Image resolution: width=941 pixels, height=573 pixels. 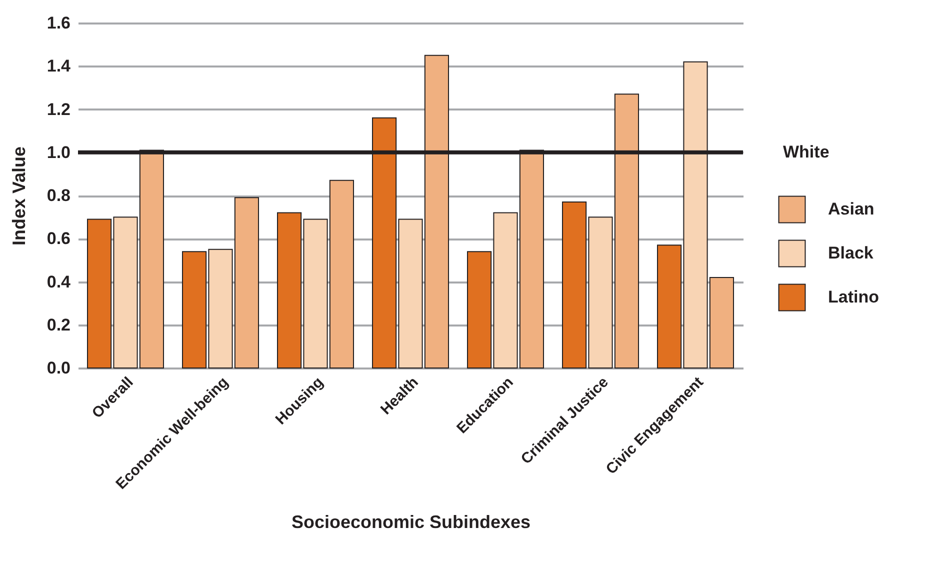 What do you see at coordinates (58, 152) in the screenshot?
I see `y-tick-label: 1.0` at bounding box center [58, 152].